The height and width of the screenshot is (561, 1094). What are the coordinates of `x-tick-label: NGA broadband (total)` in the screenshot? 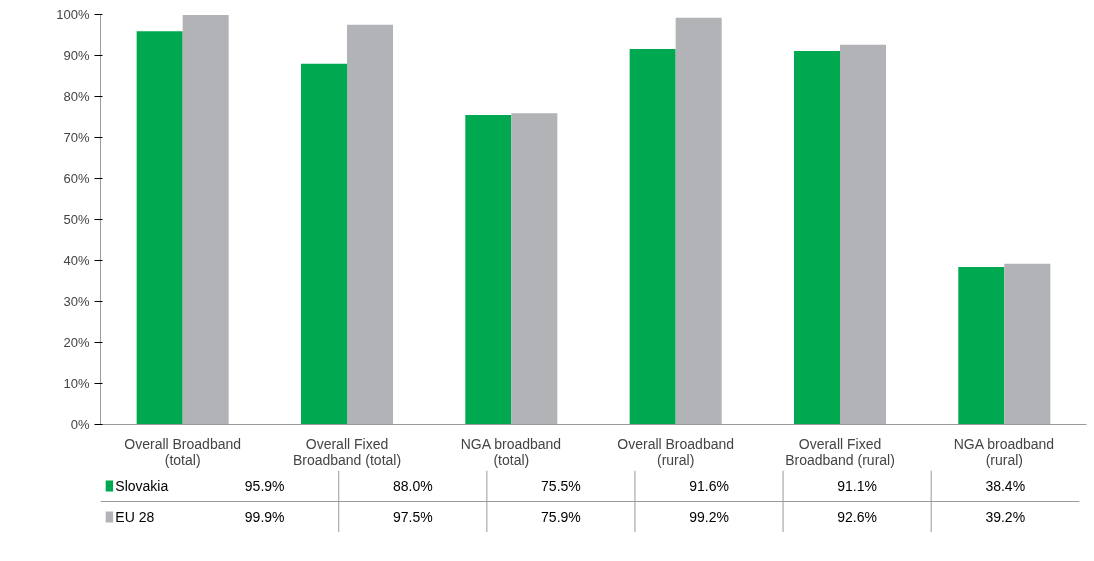 It's located at (511, 451).